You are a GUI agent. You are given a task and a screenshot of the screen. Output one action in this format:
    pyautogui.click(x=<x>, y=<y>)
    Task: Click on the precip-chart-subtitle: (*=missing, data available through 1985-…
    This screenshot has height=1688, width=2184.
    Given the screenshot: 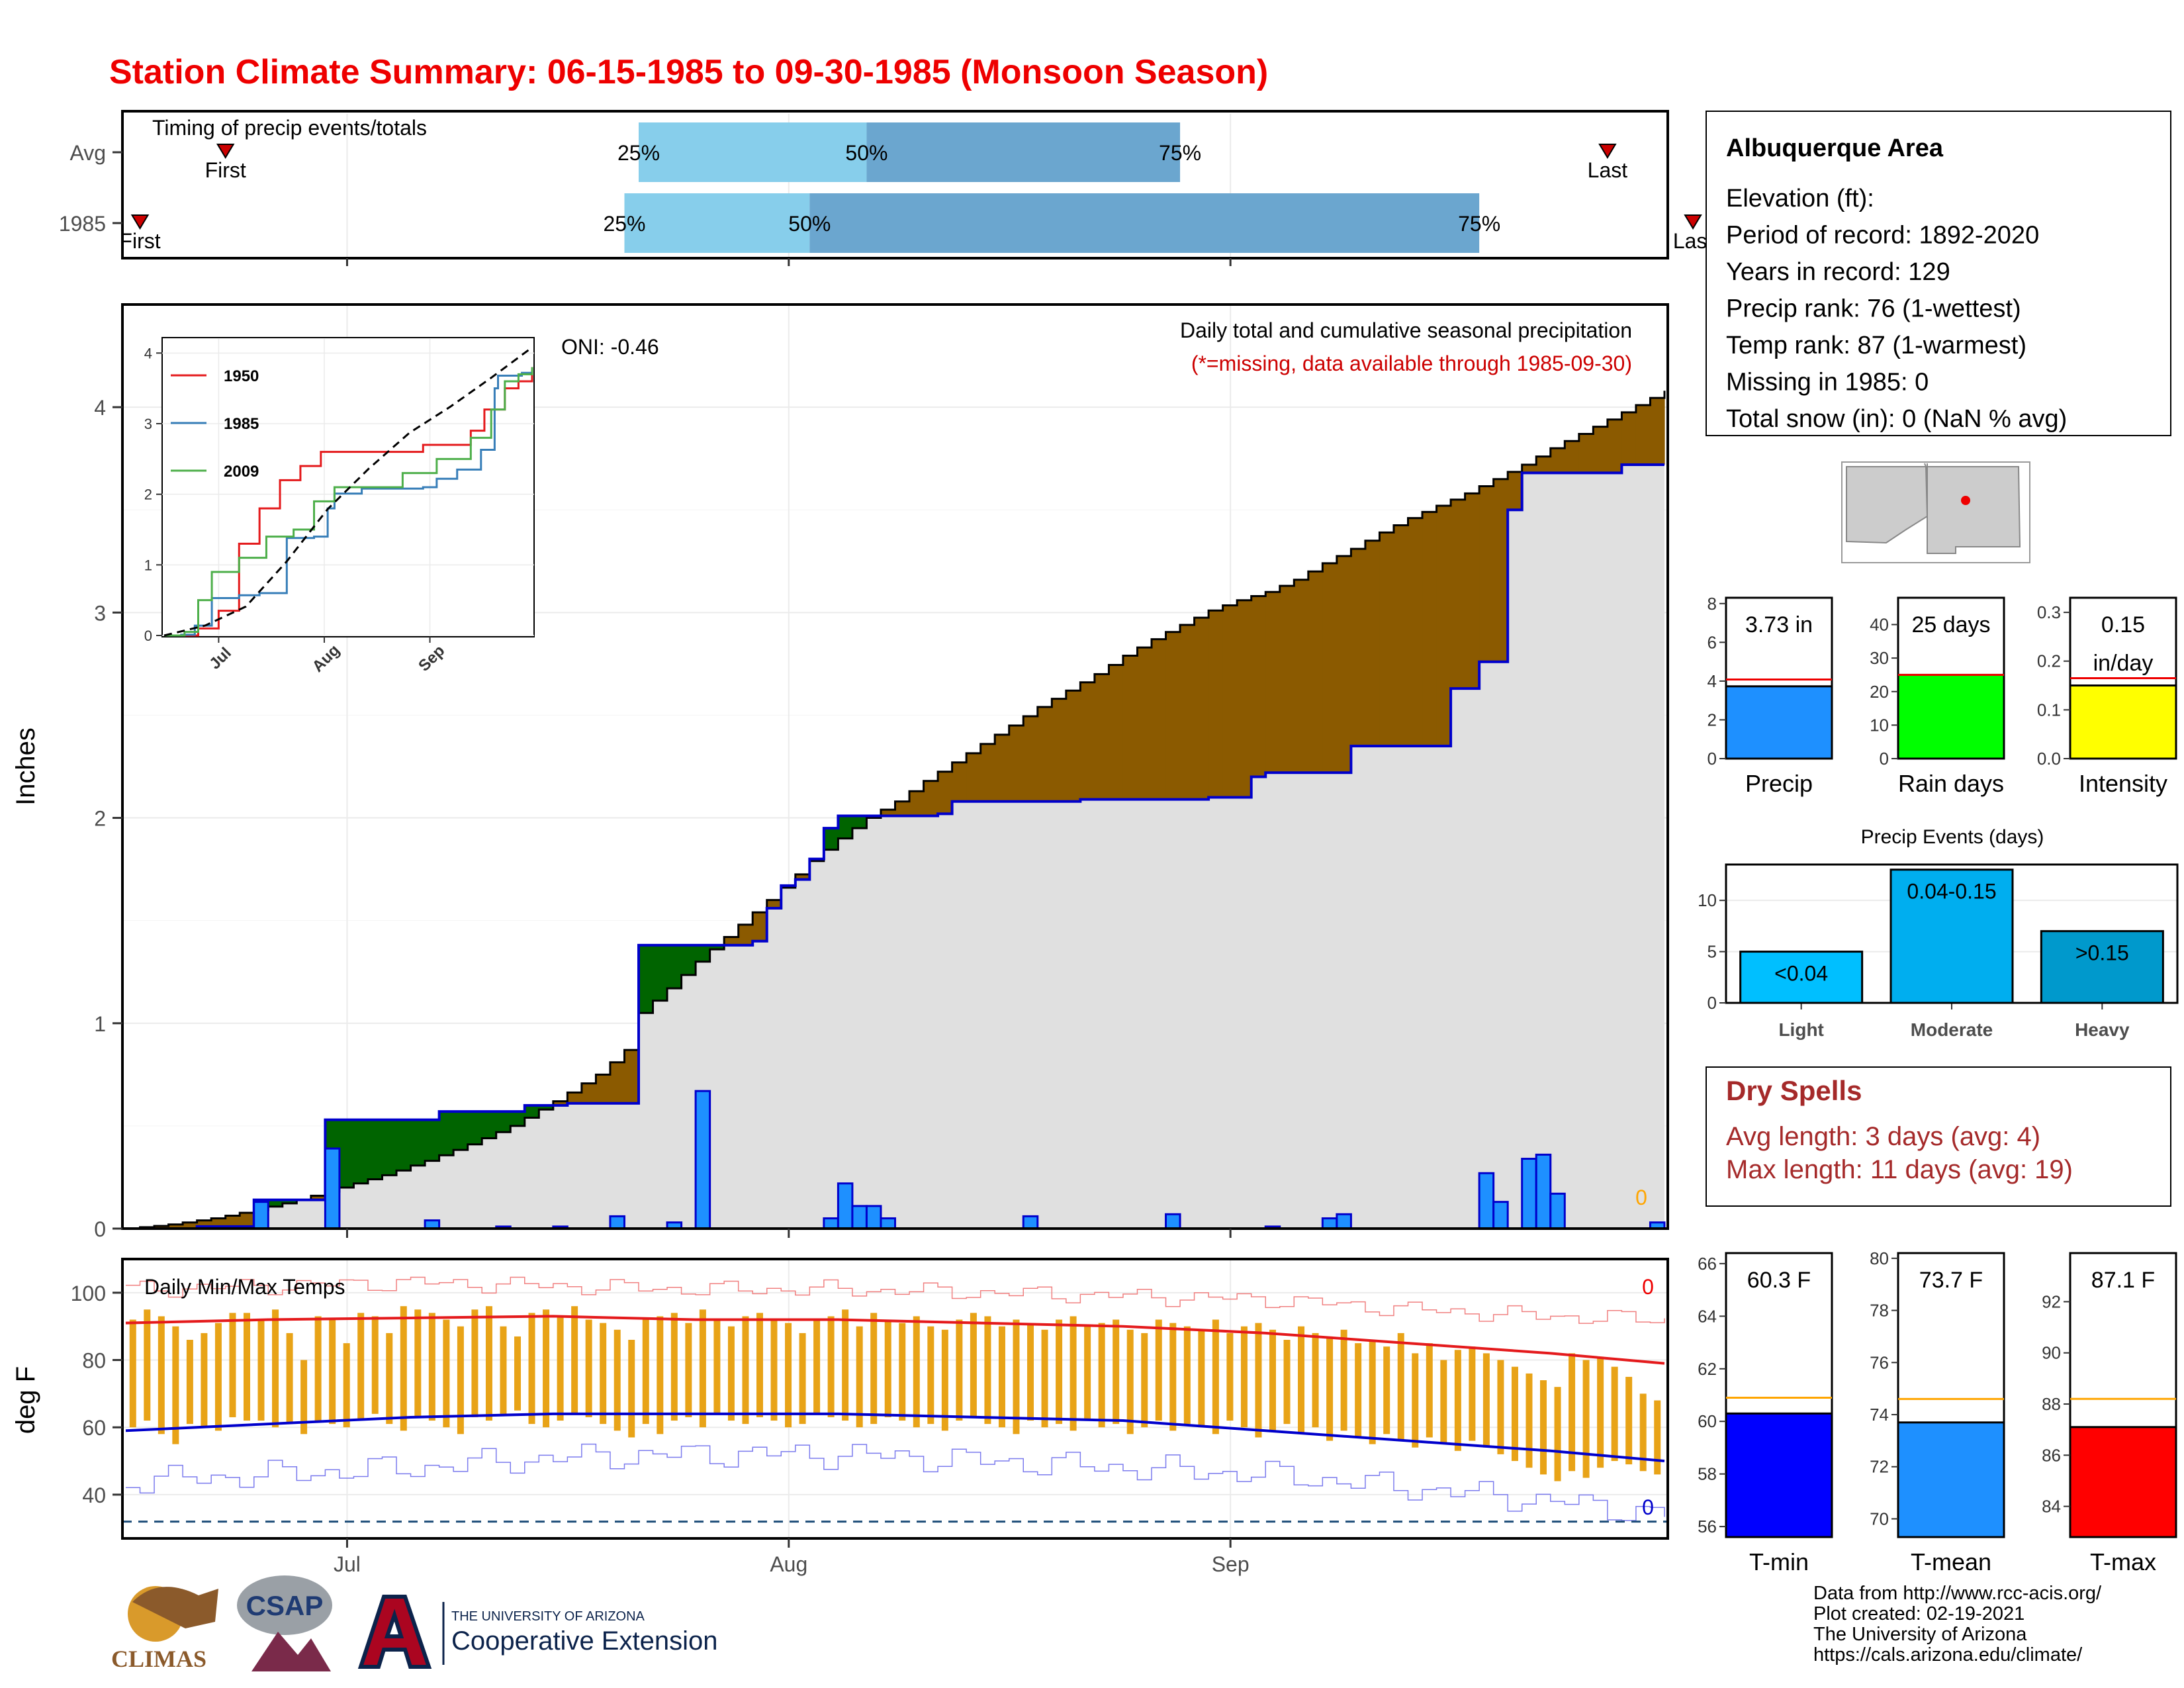 What is the action you would take?
    pyautogui.click(x=1411, y=363)
    